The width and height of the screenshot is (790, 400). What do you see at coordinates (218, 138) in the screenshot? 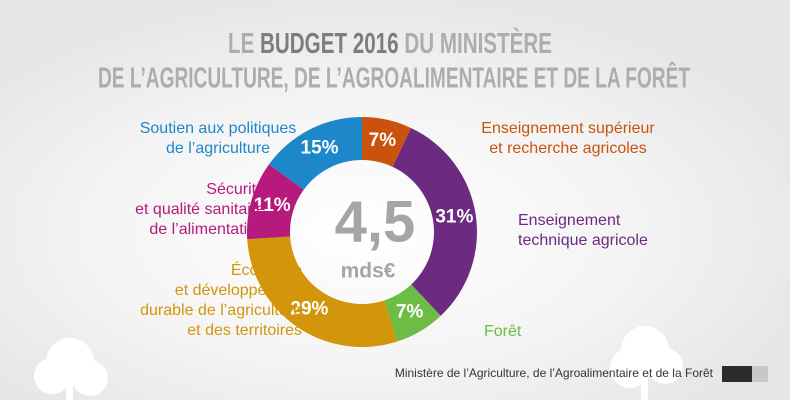
I see `category-label: Soutien aux politiques de l’agriculture` at bounding box center [218, 138].